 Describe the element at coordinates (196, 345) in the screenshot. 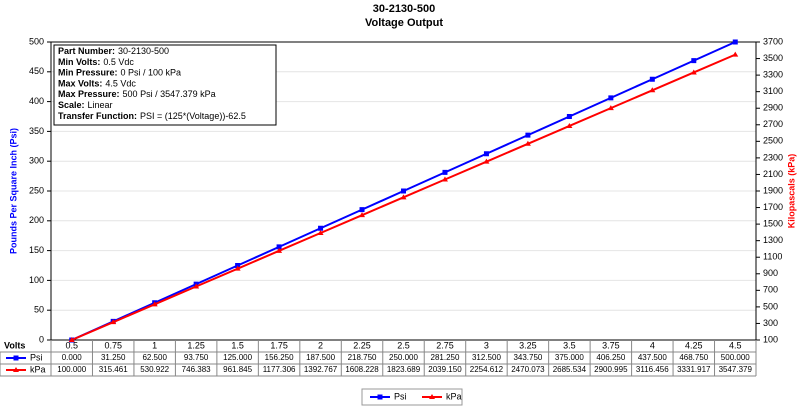

I see `x-tick-label: 1.25` at that location.